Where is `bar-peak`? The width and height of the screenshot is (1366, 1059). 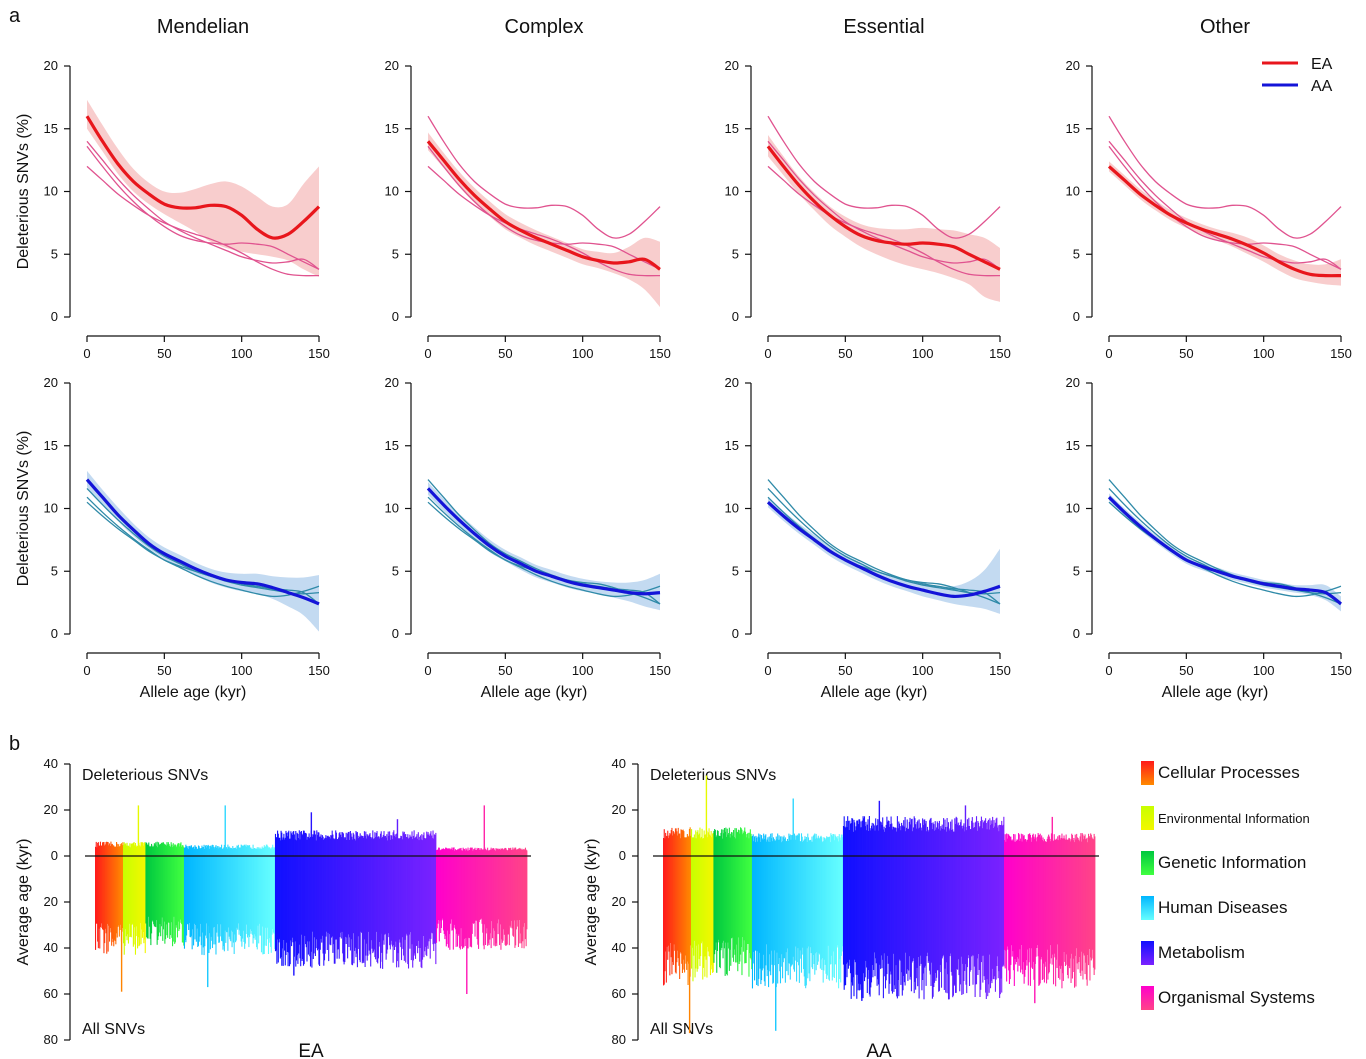
bar-peak is located at coordinates (484, 830).